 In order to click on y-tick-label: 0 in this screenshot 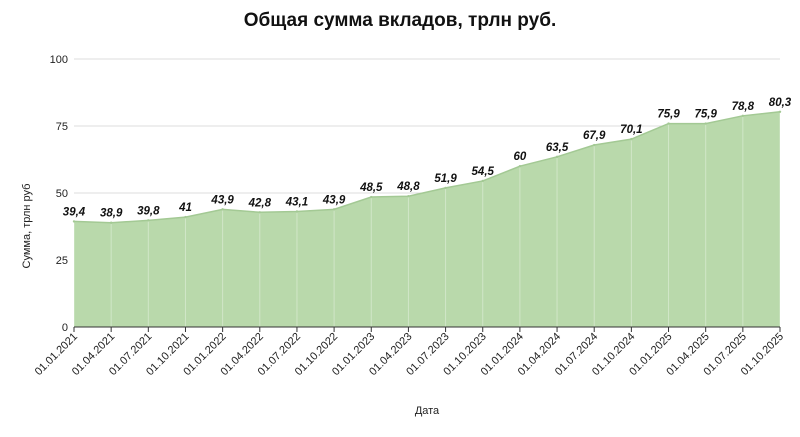, I will do `click(65, 328)`.